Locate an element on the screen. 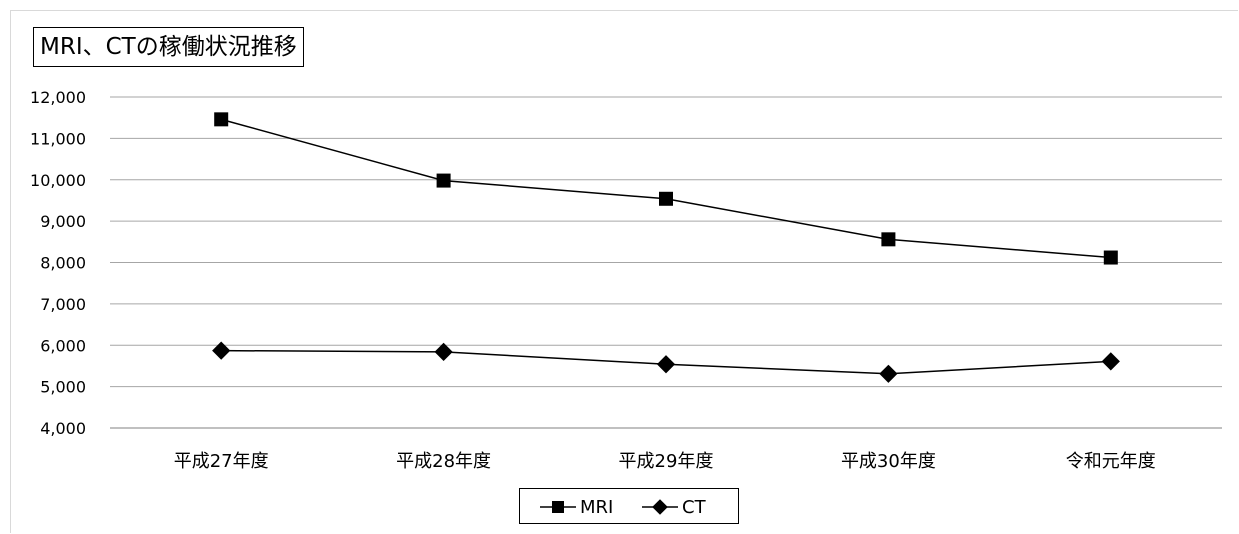  y-tick-label: 12,000 is located at coordinates (58, 97).